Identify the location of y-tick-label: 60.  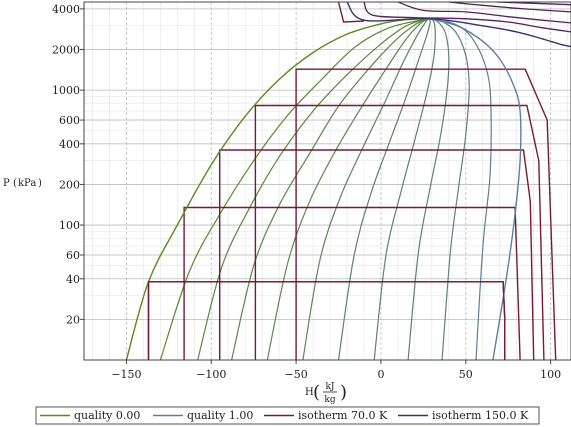
(73, 255).